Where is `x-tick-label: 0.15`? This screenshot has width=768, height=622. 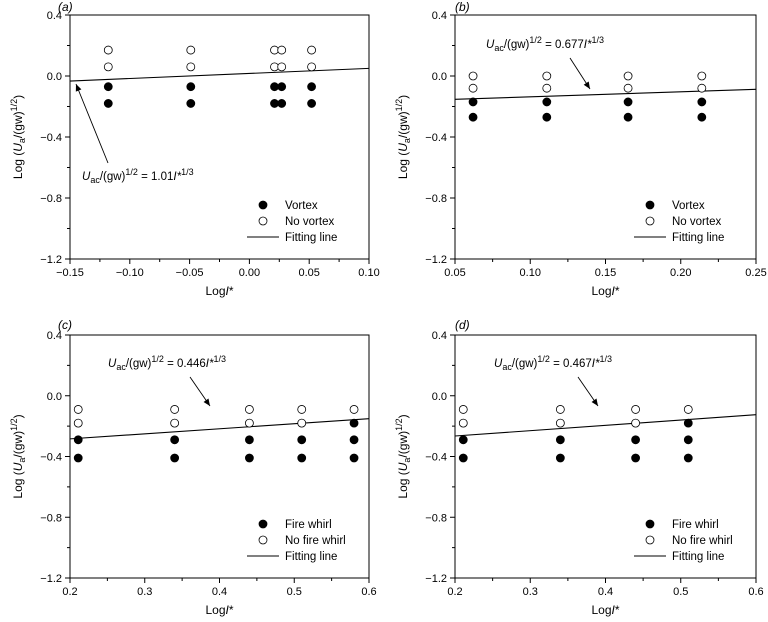 x-tick-label: 0.15 is located at coordinates (605, 273).